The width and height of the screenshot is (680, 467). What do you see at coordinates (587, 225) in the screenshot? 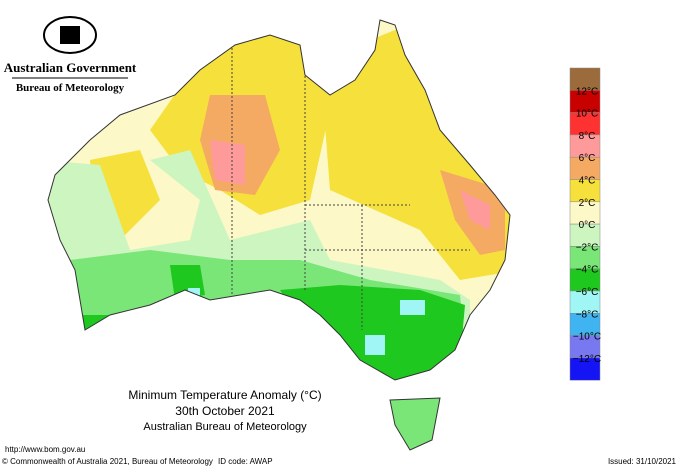
I see `legend-label: 0°C` at bounding box center [587, 225].